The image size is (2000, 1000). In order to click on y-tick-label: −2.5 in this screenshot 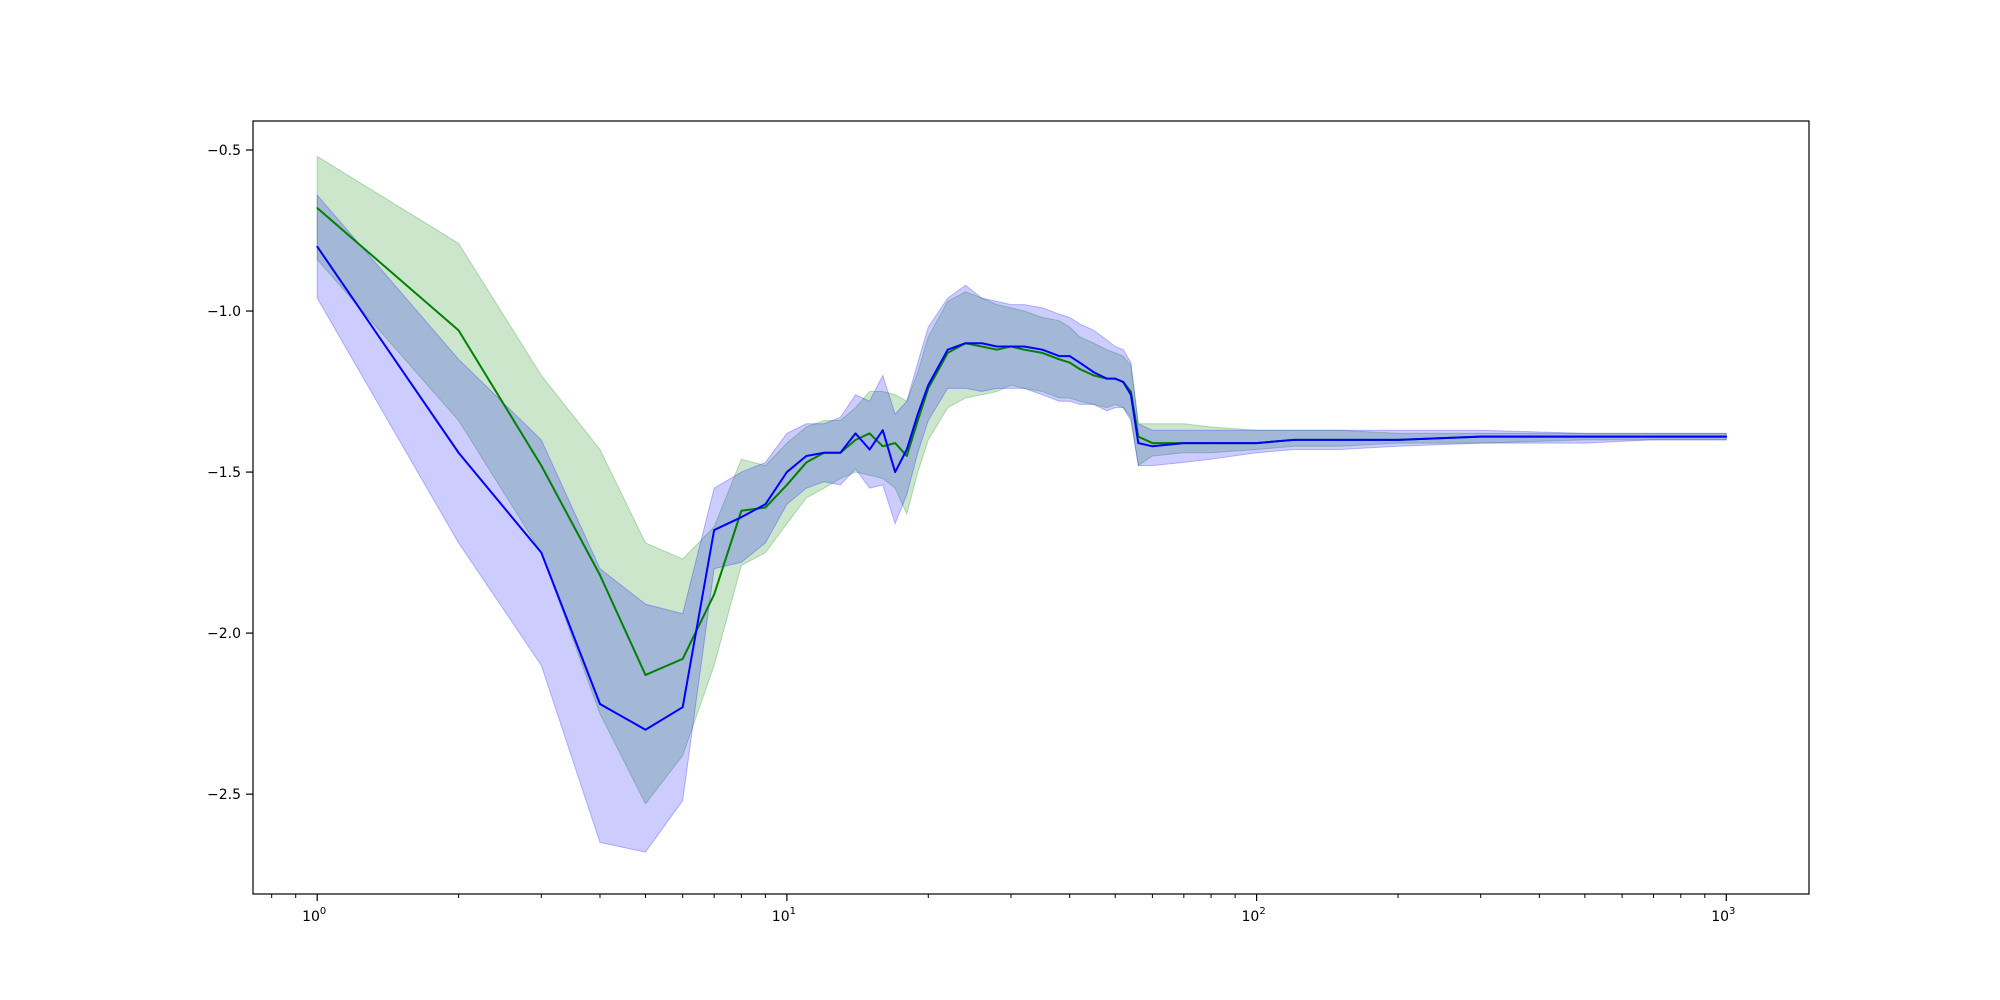, I will do `click(224, 795)`.